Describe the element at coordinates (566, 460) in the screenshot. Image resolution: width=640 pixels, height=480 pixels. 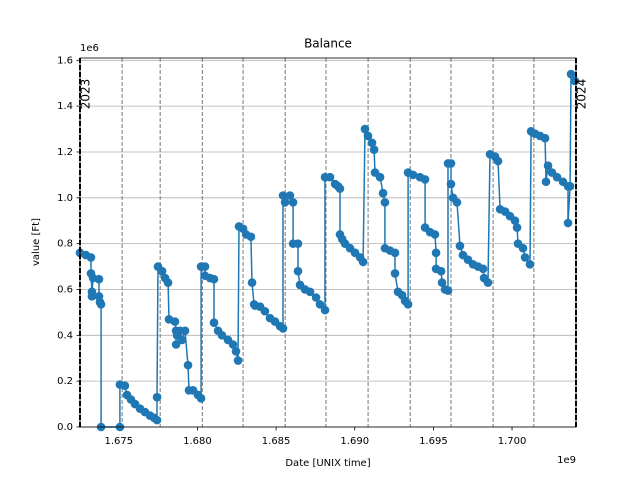
I see `x-offset-label: 1e9` at that location.